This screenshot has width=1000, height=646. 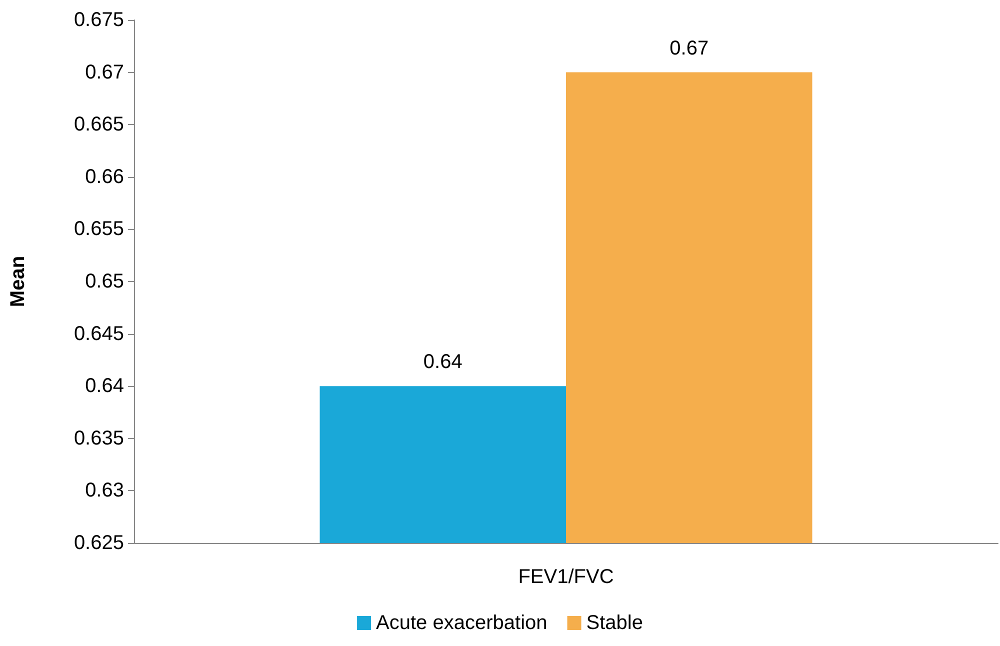 I want to click on y-axis-title: Mean, so click(x=18, y=282).